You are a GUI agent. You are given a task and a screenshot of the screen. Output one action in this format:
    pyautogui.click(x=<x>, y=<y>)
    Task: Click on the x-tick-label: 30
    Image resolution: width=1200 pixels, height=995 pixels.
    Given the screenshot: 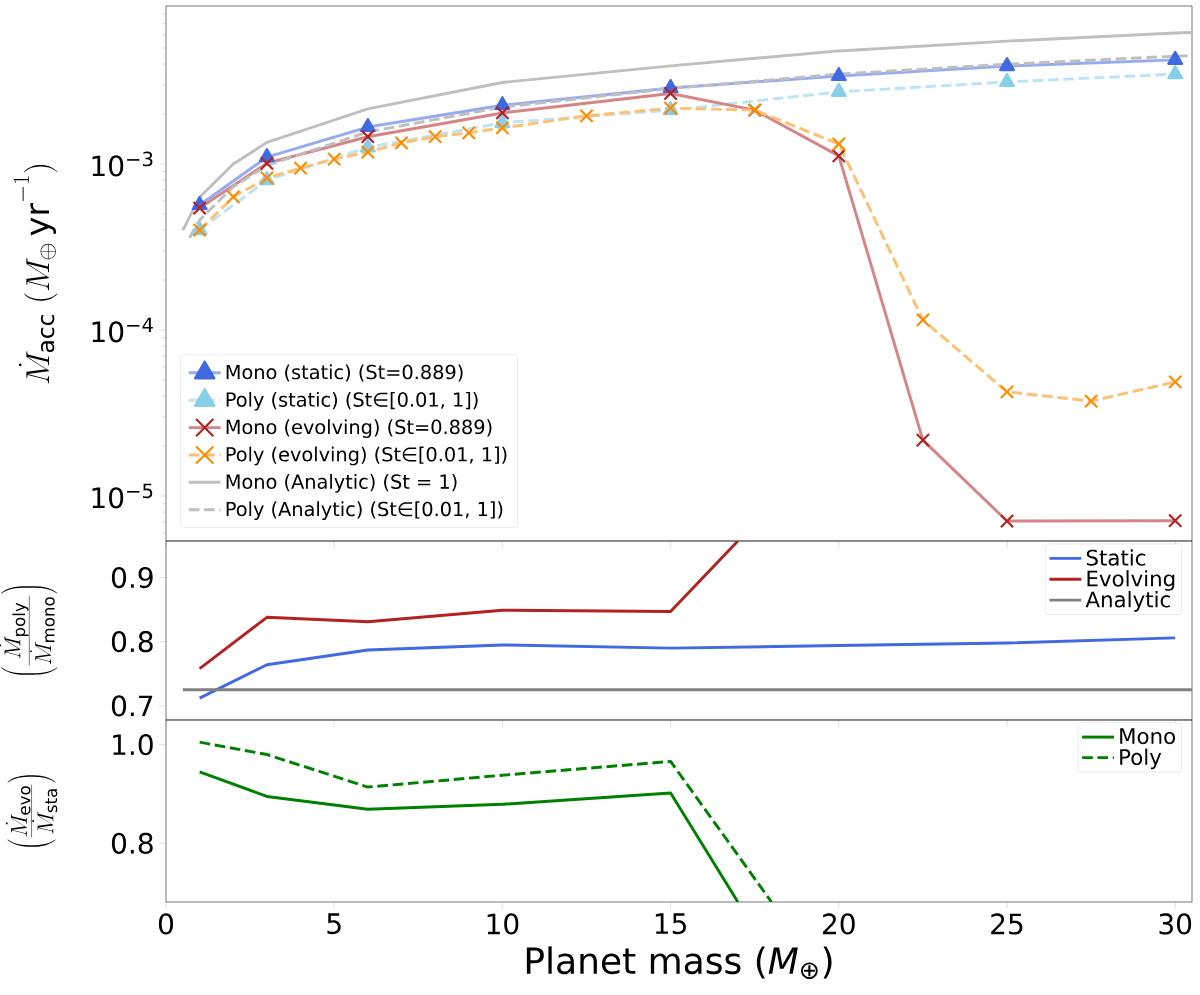 What is the action you would take?
    pyautogui.click(x=1175, y=924)
    